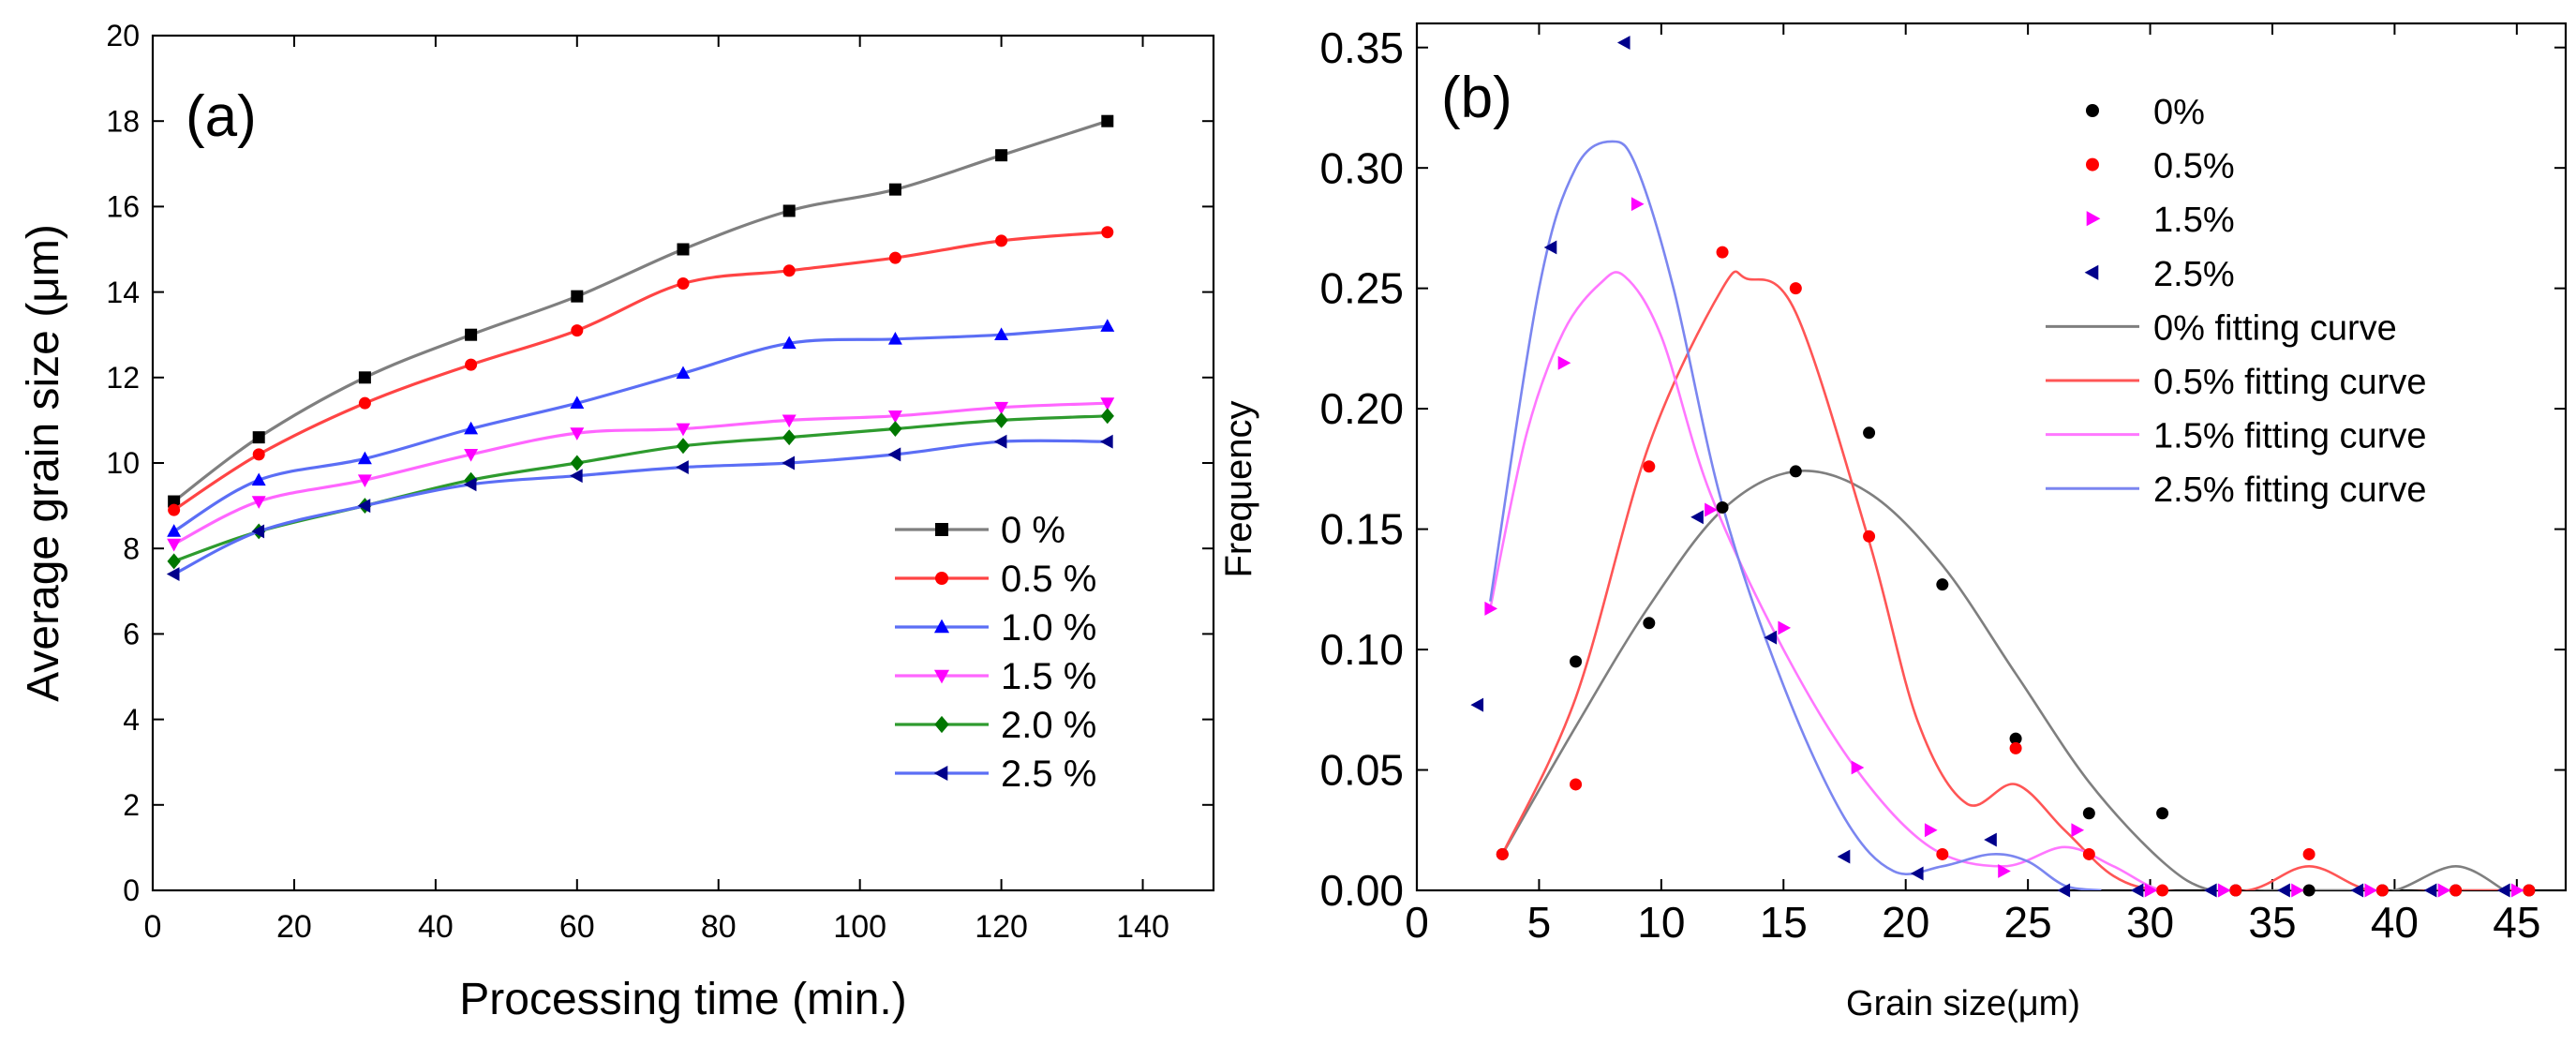 This screenshot has width=2576, height=1045. I want to click on x-tick-label: 40, so click(2395, 922).